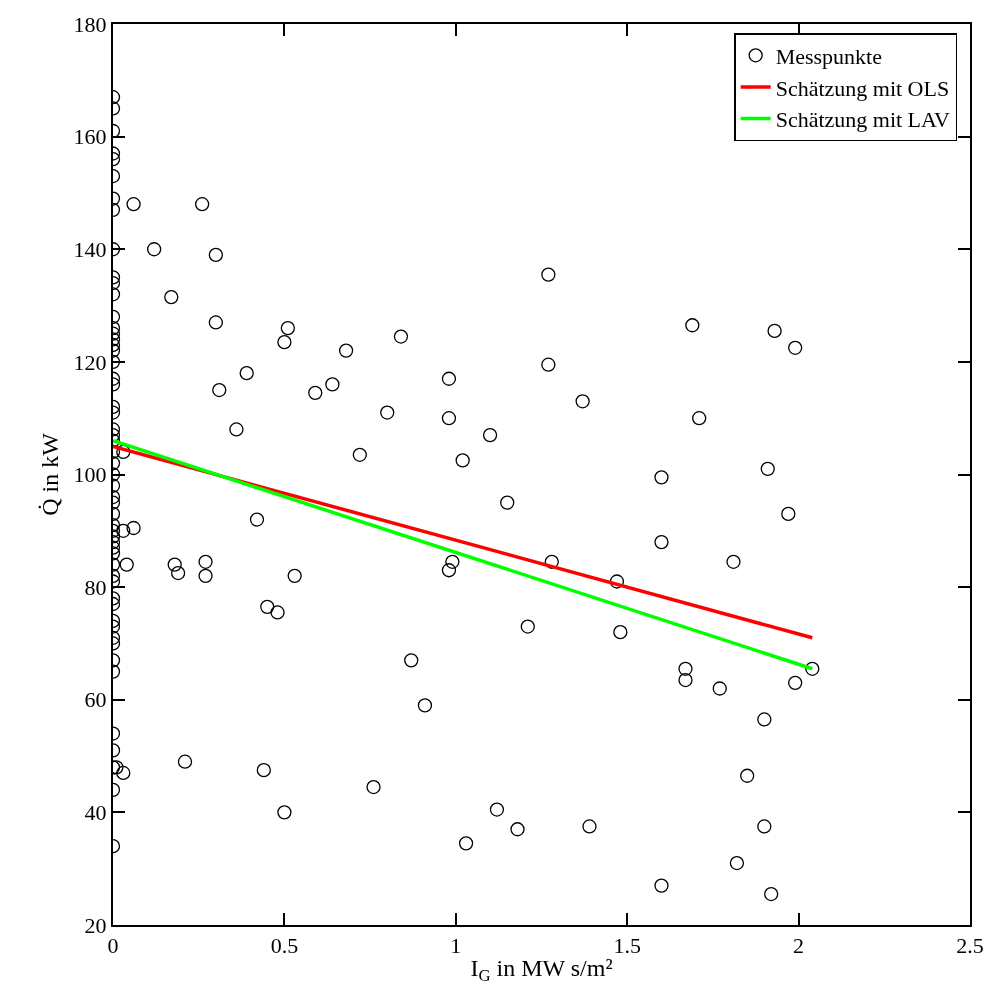  Describe the element at coordinates (828, 56) in the screenshot. I see `legend-label: Messpunkte` at that location.